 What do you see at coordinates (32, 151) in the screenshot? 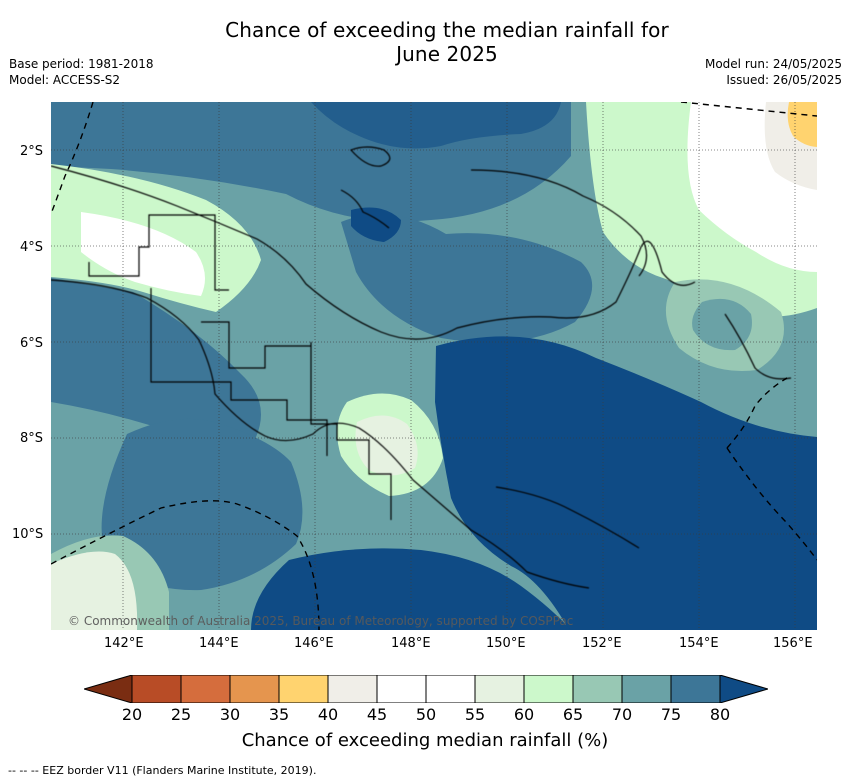
I see `lat-label-2s: 2°S` at bounding box center [32, 151].